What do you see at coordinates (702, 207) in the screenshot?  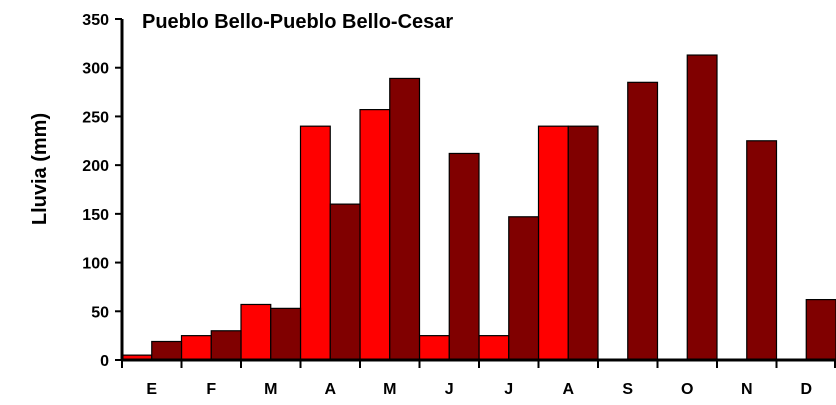 I see `bar-series2-O` at bounding box center [702, 207].